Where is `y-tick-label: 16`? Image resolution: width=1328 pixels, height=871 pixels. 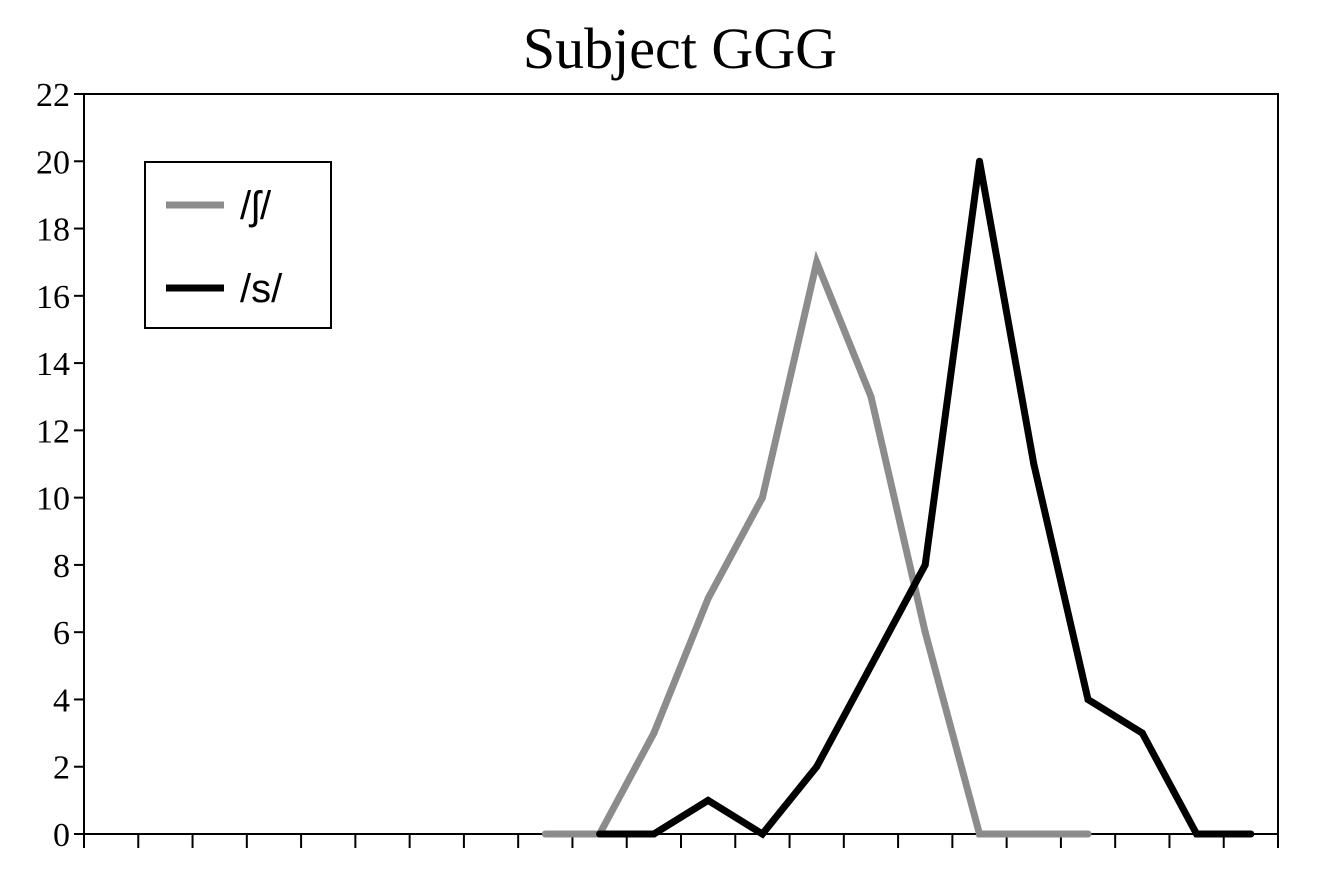
y-tick-label: 16 is located at coordinates (53, 297).